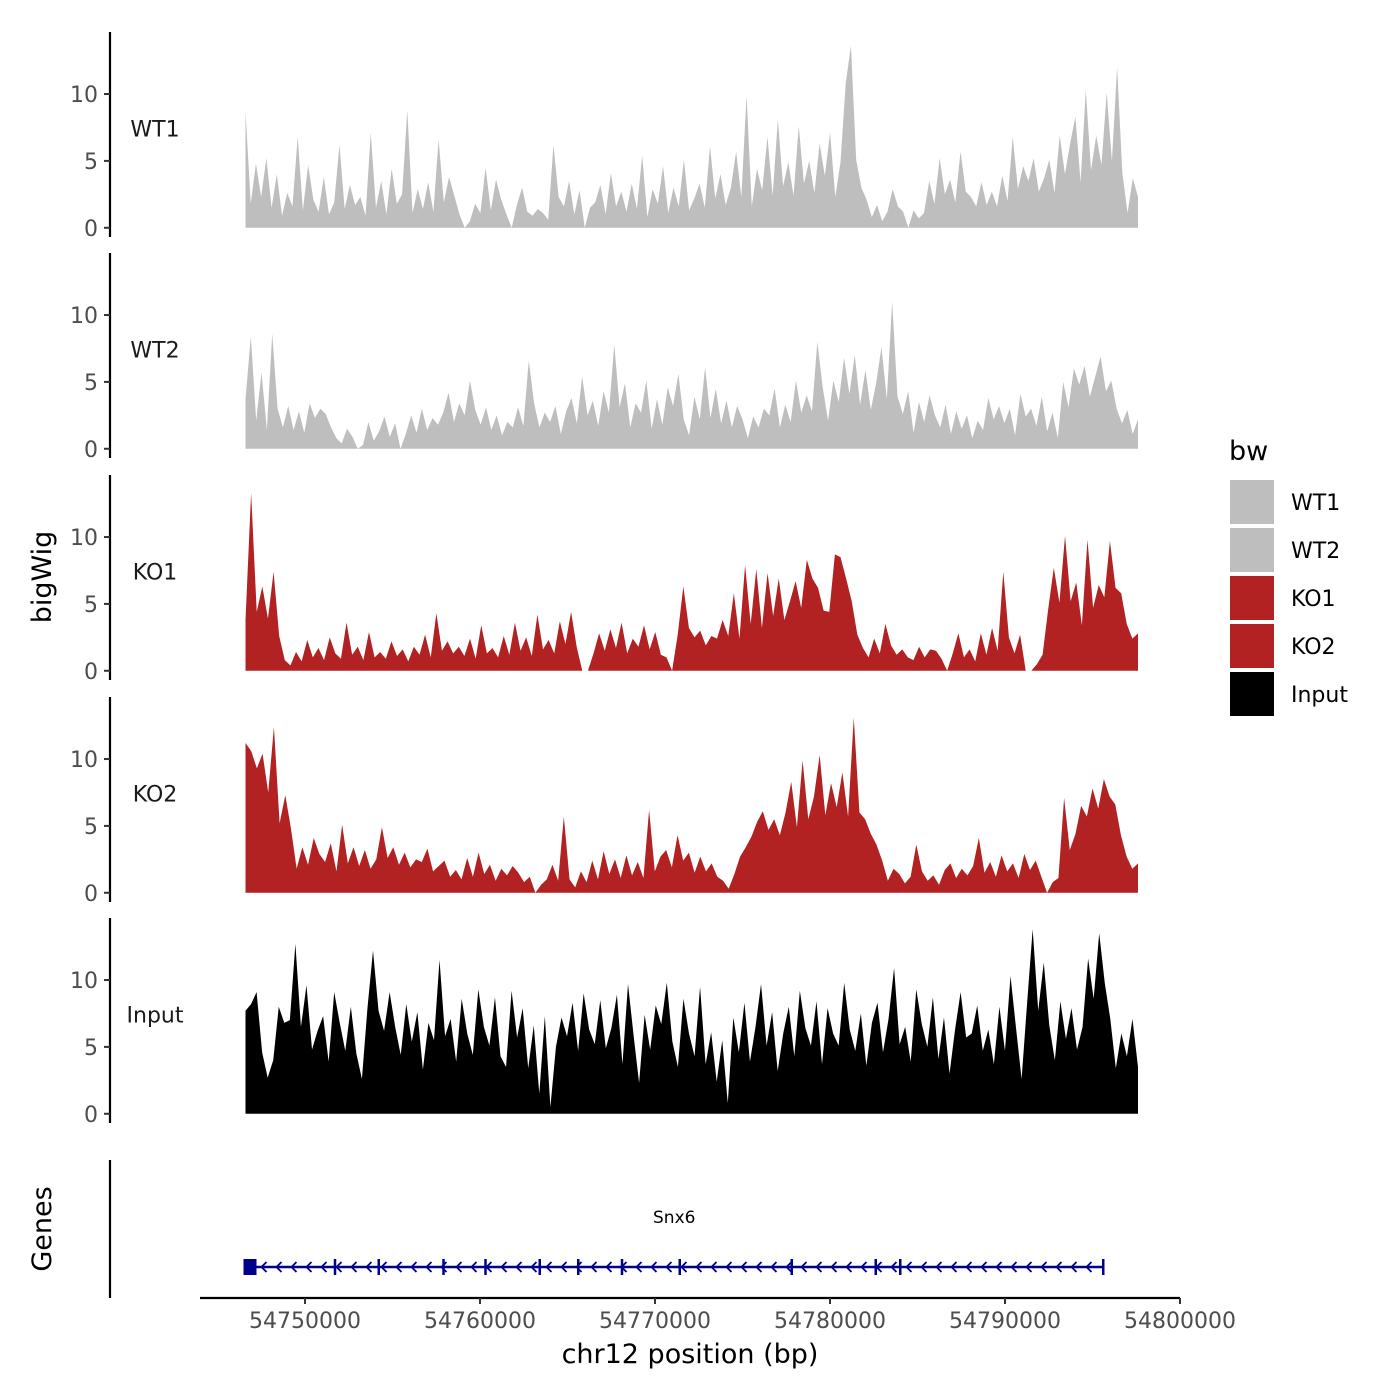 This screenshot has width=1400, height=1400. What do you see at coordinates (691, 581) in the screenshot?
I see `coverage-area-ko1` at bounding box center [691, 581].